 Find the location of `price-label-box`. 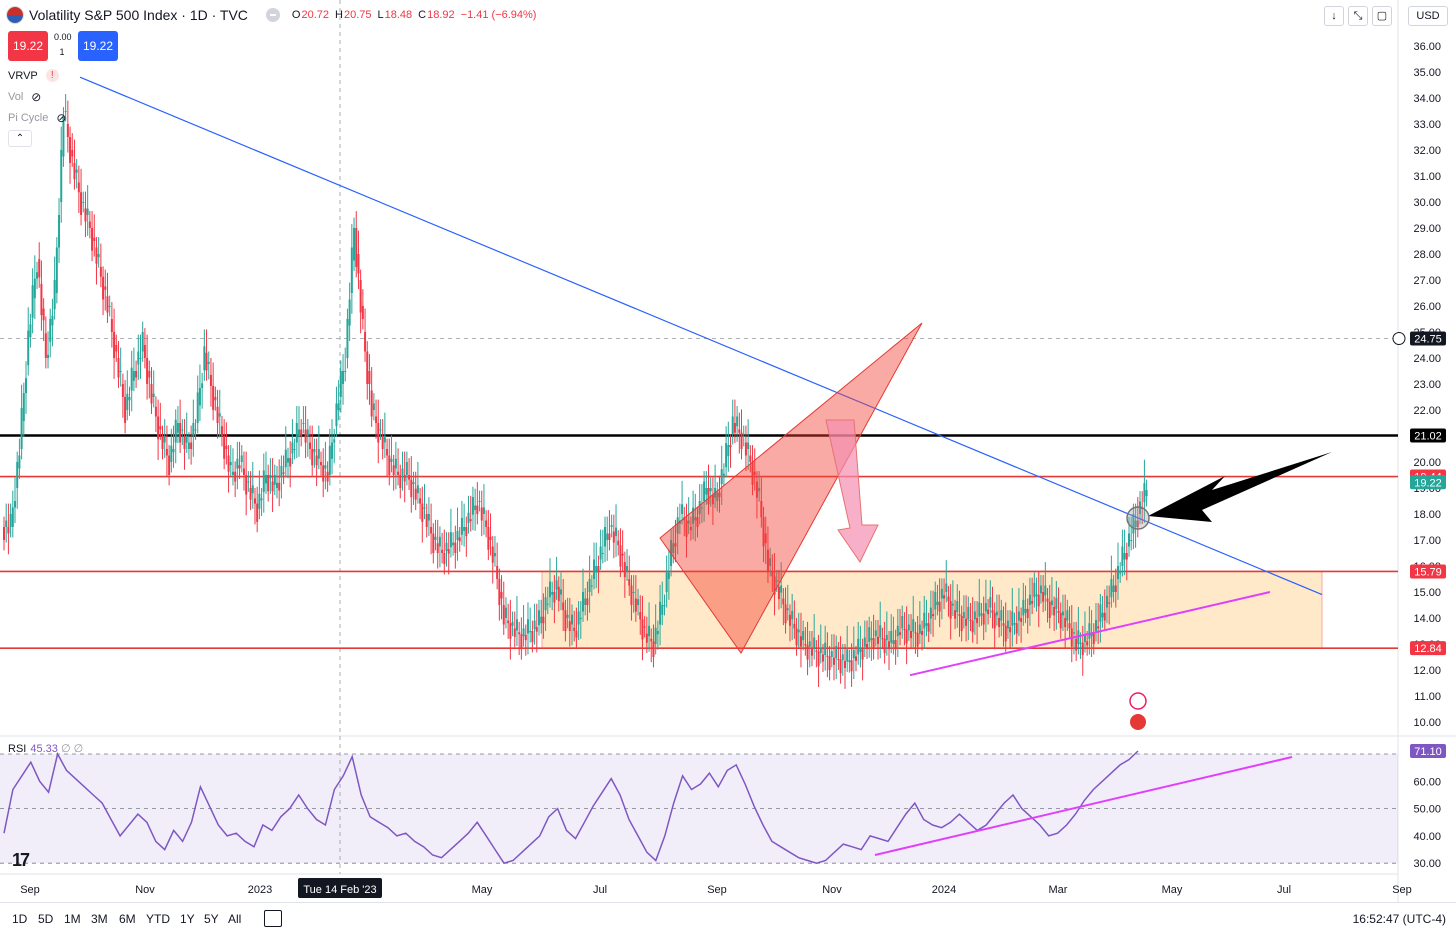

price-label-box is located at coordinates (1428, 482).